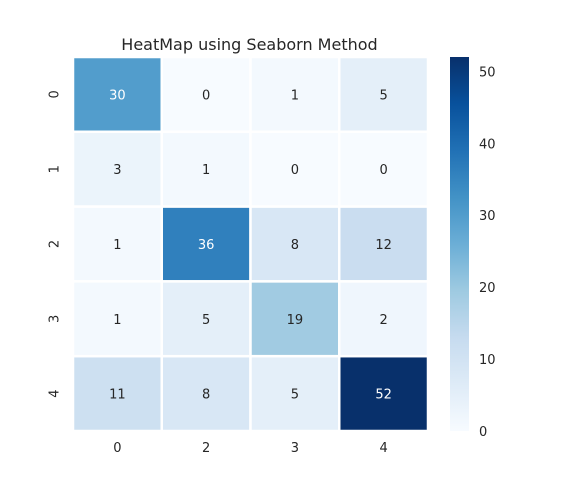 The width and height of the screenshot is (574, 484). What do you see at coordinates (55, 169) in the screenshot?
I see `y-tick-label-1: 1` at bounding box center [55, 169].